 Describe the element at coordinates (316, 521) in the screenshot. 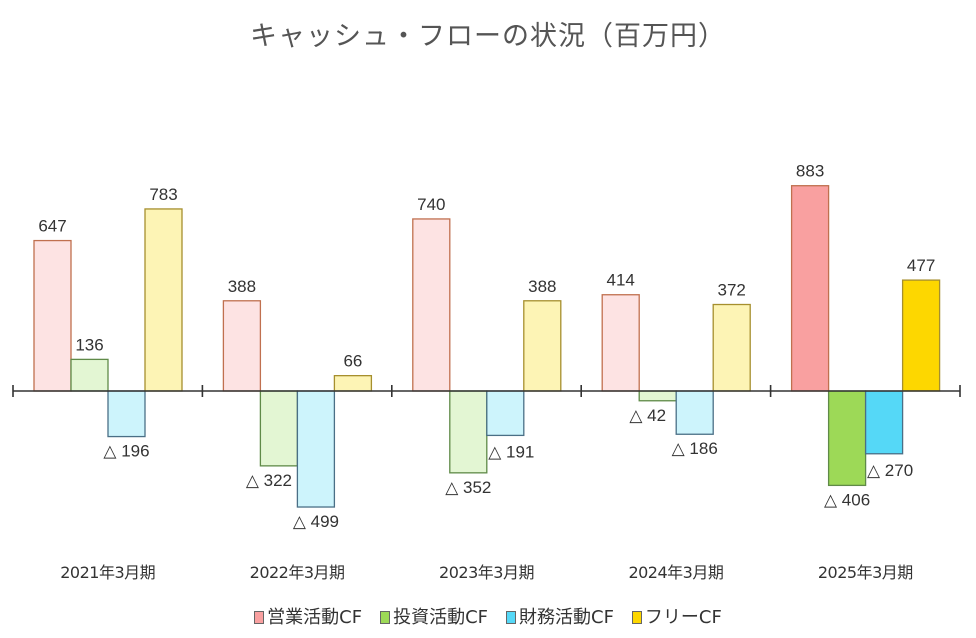

I see `data-label: △ 499` at that location.